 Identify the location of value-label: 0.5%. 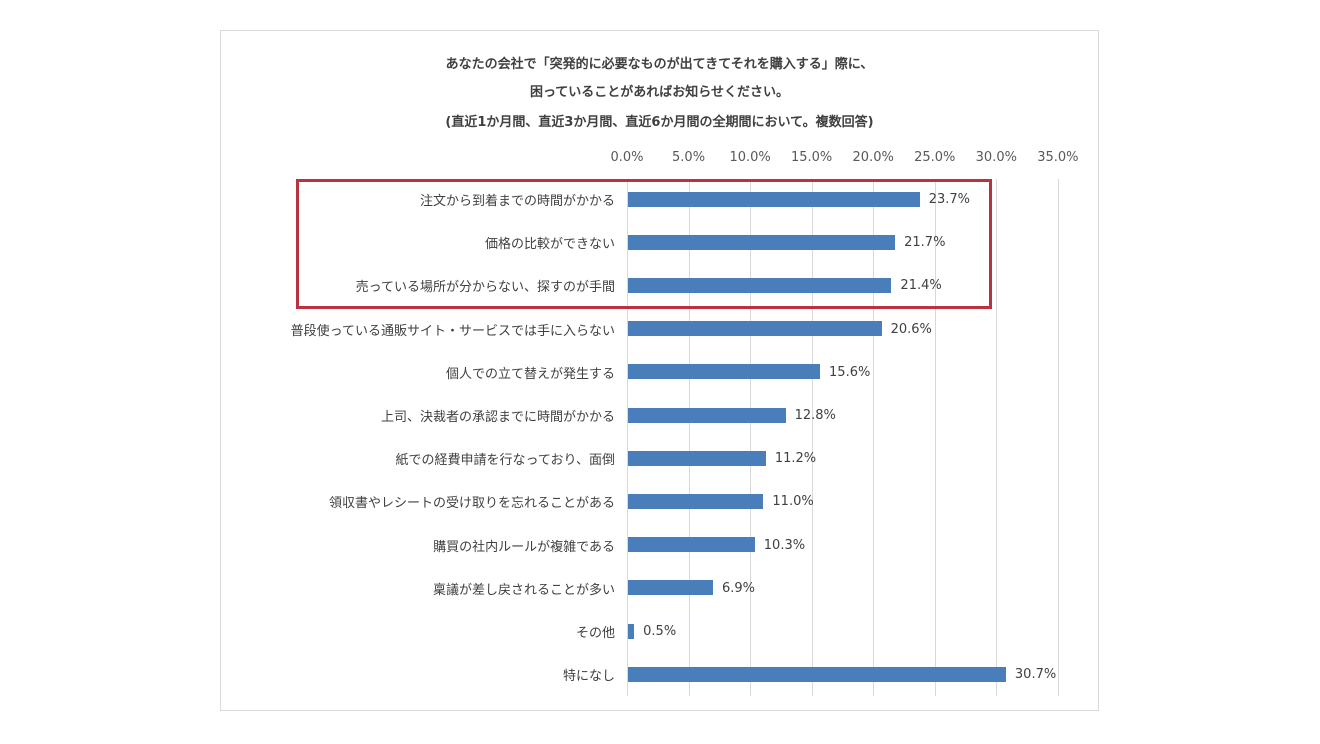
(660, 631).